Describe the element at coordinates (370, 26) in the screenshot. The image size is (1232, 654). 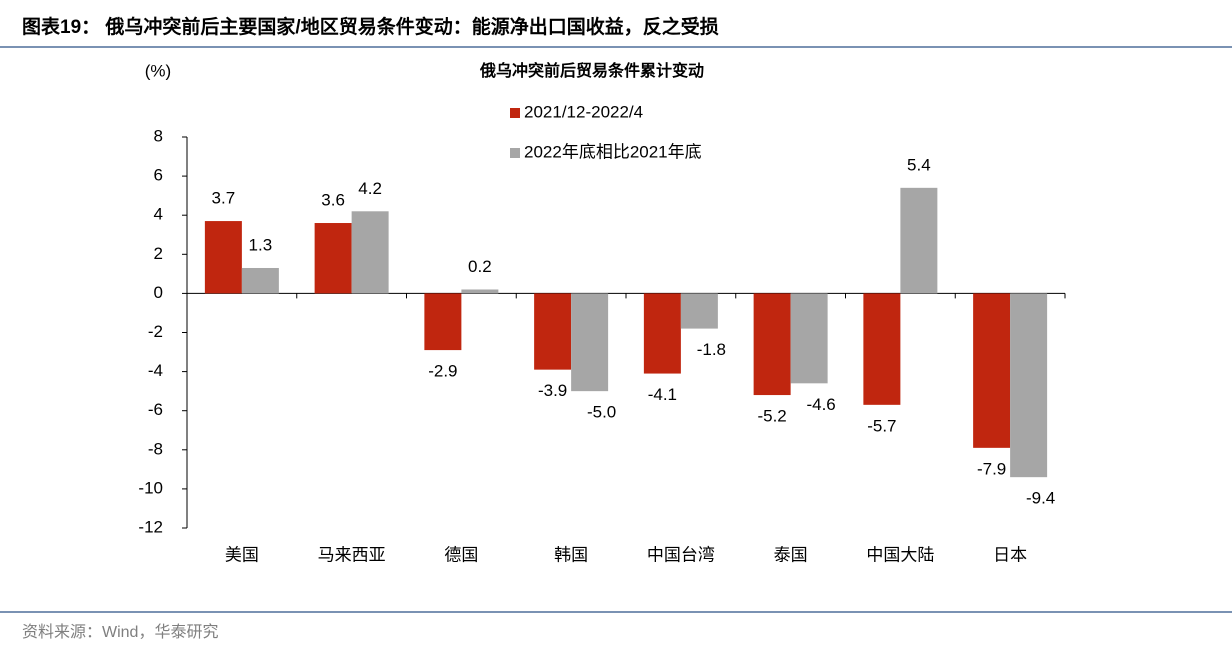
I see `page-title: 图表19： 俄乌冲突前后主要国家/地区贸易条件变动：能源净出口国收益，反之受损` at that location.